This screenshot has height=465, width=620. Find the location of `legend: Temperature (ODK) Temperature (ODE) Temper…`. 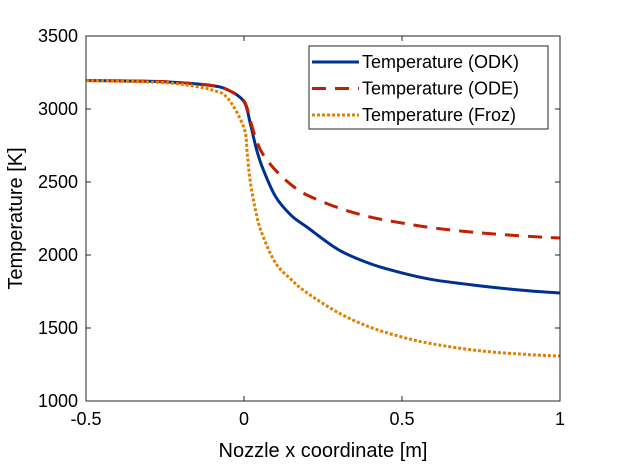

legend: Temperature (ODK) Temperature (ODE) Temper… is located at coordinates (428, 87).